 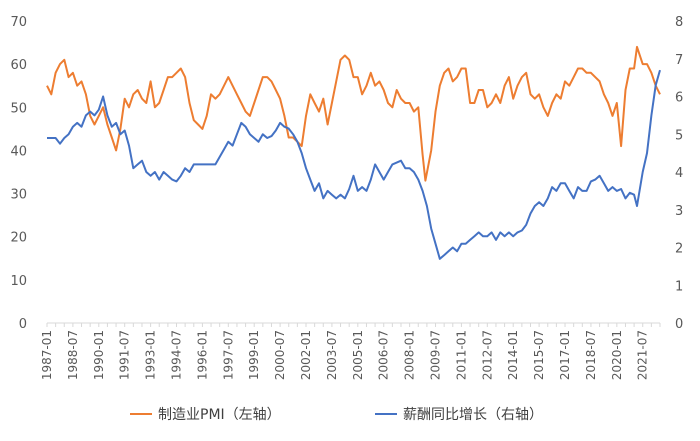 What do you see at coordinates (202, 355) in the screenshot?
I see `x-tick-label: 1996-01` at bounding box center [202, 355].